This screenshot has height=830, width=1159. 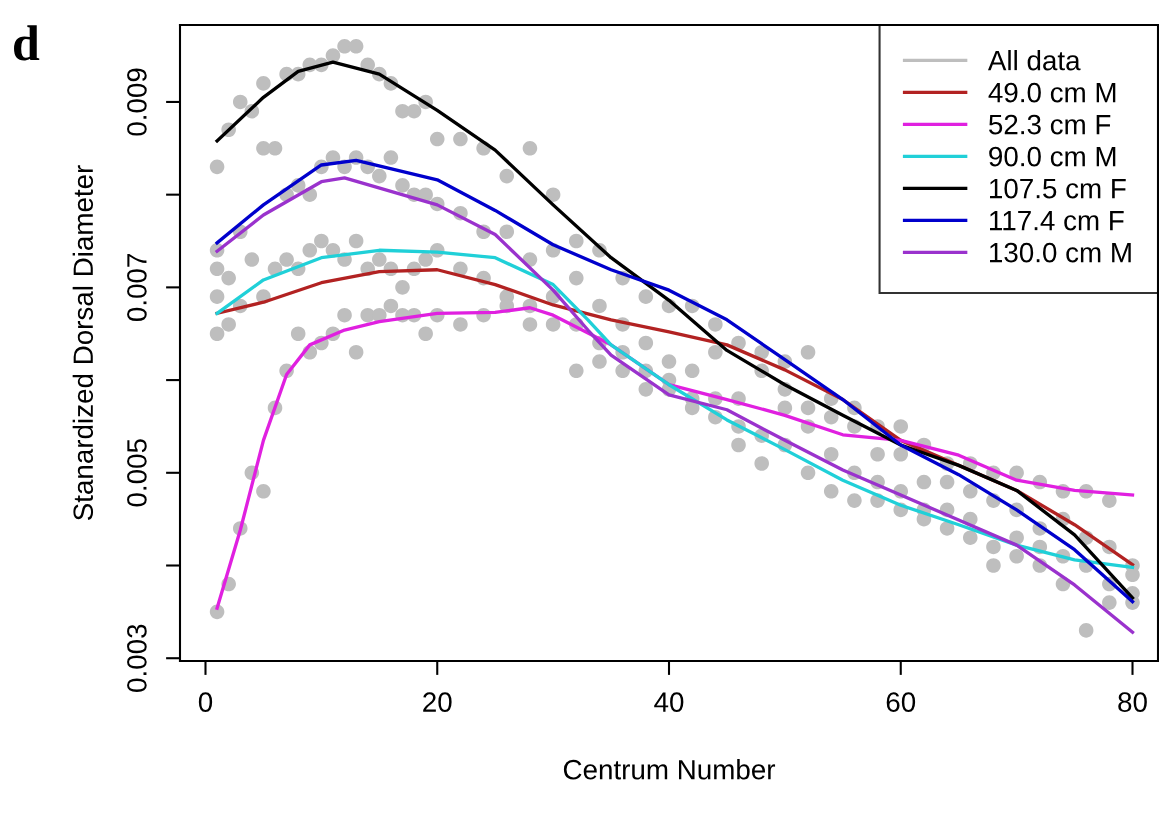 What do you see at coordinates (1060, 252) in the screenshot?
I see `legend-label: 130.0 cm M` at bounding box center [1060, 252].